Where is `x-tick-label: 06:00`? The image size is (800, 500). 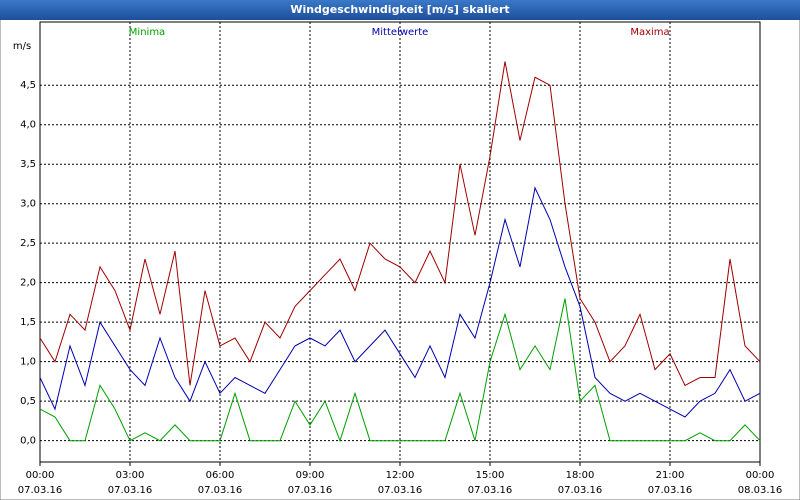 x-tick-label: 06:00 is located at coordinates (220, 475).